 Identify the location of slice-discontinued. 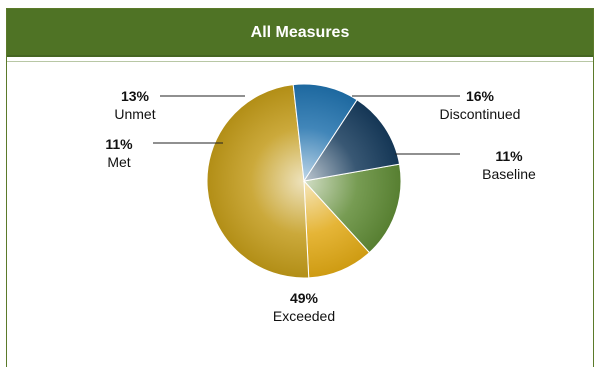
(352, 208).